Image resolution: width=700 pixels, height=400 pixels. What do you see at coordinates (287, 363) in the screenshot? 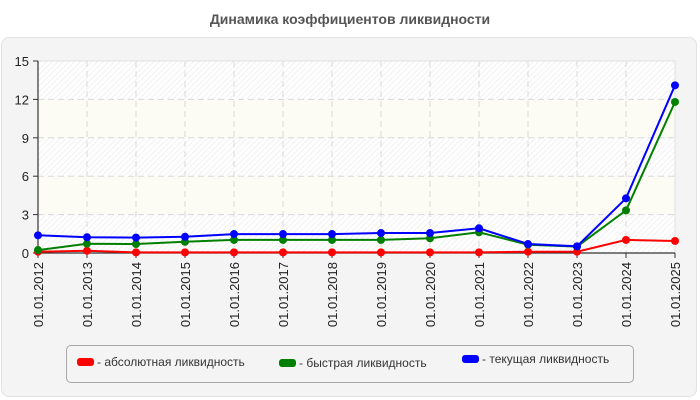
I see `legend-swatch-green` at bounding box center [287, 363].